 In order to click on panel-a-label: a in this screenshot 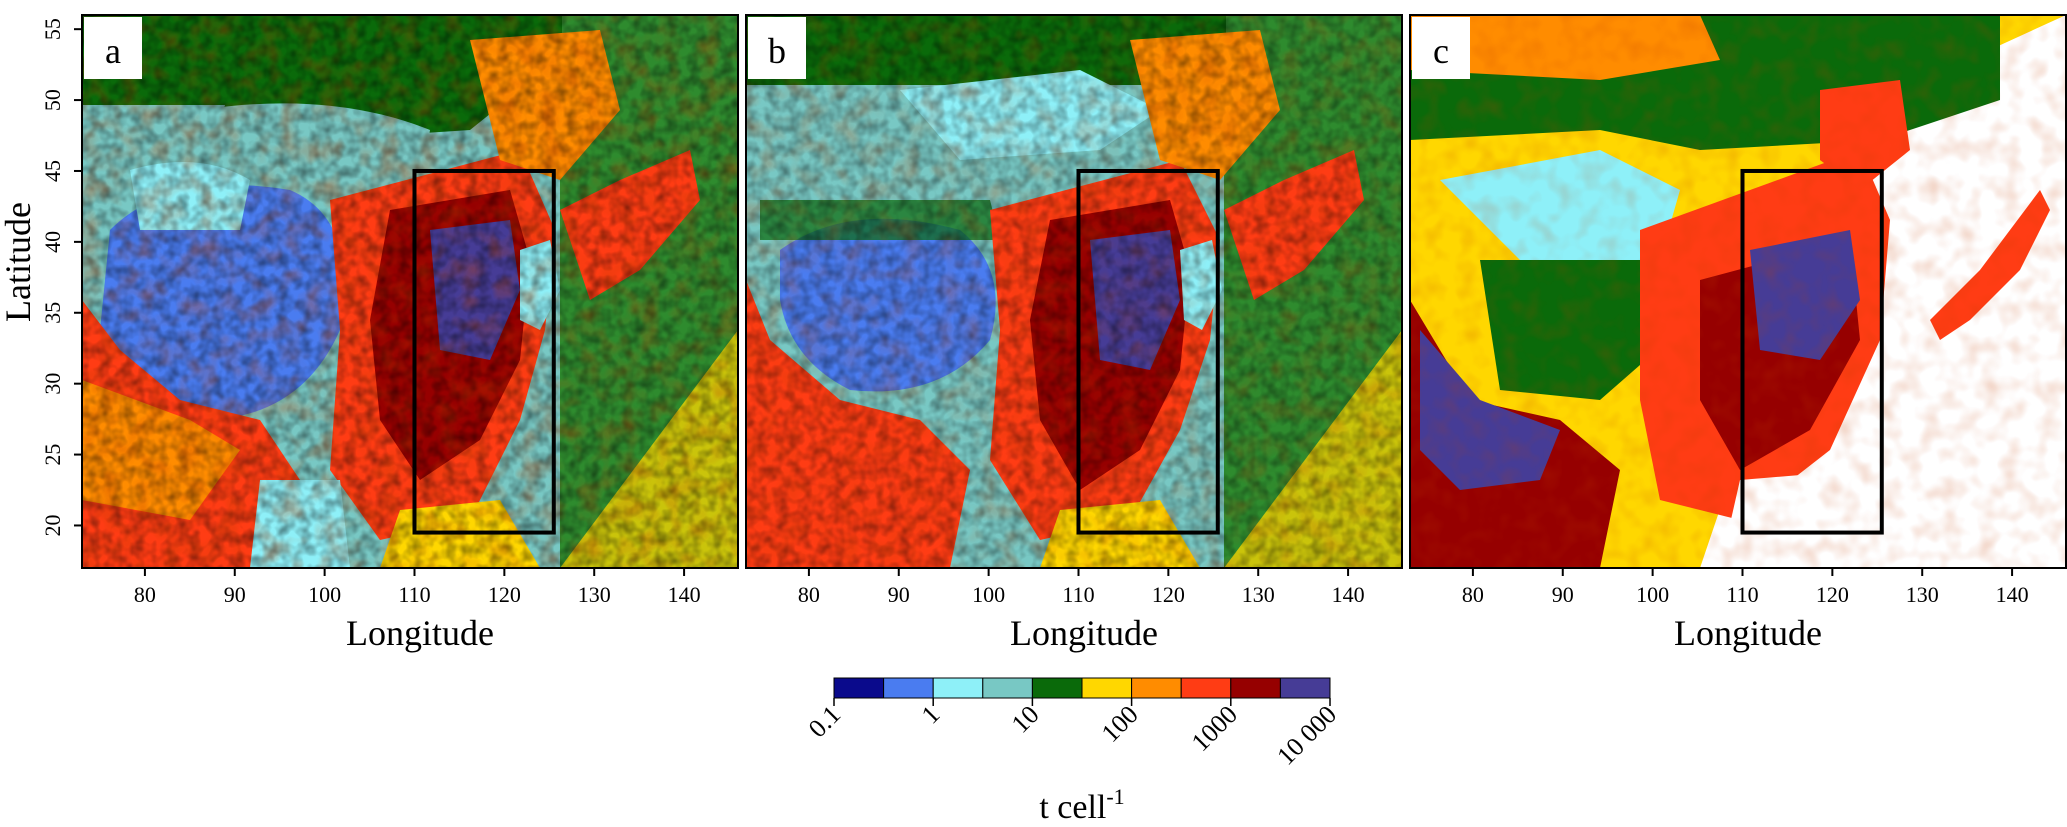, I will do `click(113, 51)`.